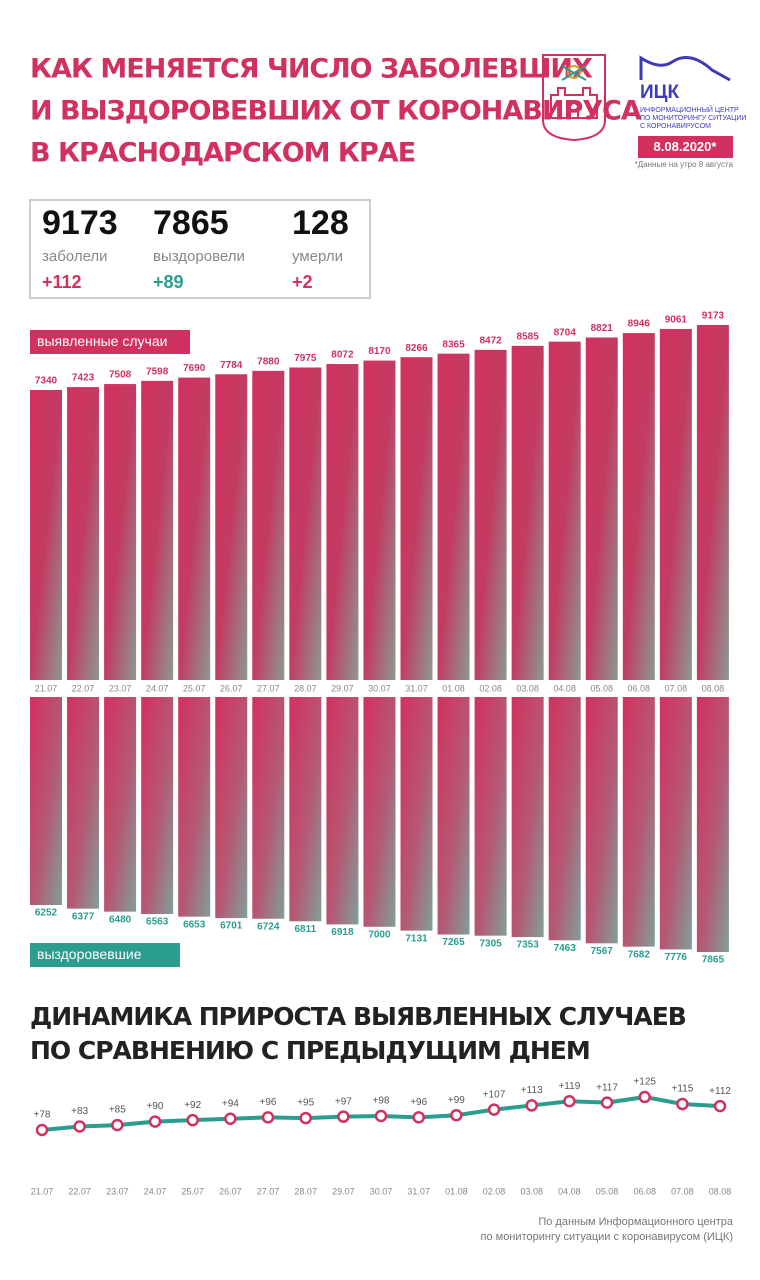 The width and height of the screenshot is (760, 1280). I want to click on legend-label: выявленные случаи, so click(102, 341).